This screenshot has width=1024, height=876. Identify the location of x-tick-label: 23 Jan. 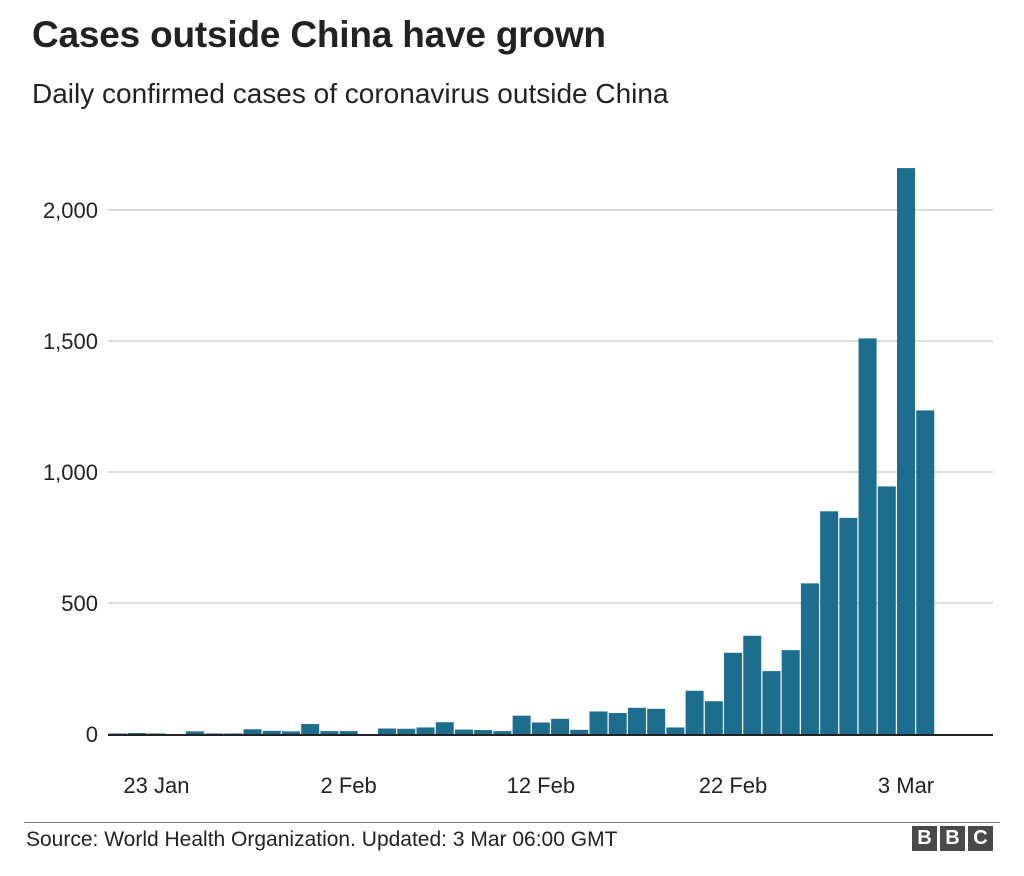
(156, 785).